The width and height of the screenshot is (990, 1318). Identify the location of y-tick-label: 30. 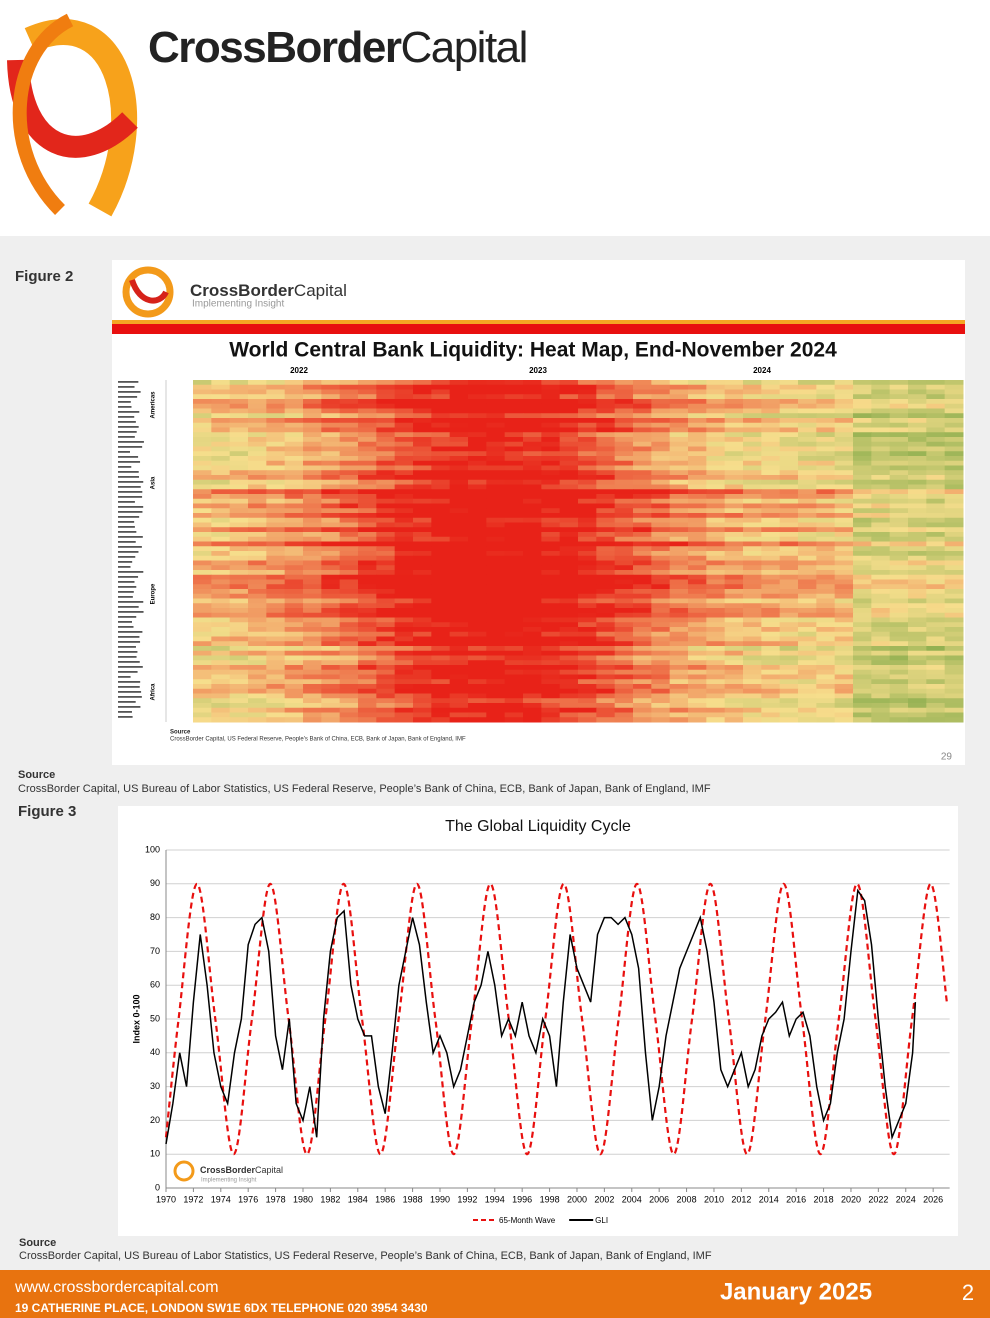
(155, 1086).